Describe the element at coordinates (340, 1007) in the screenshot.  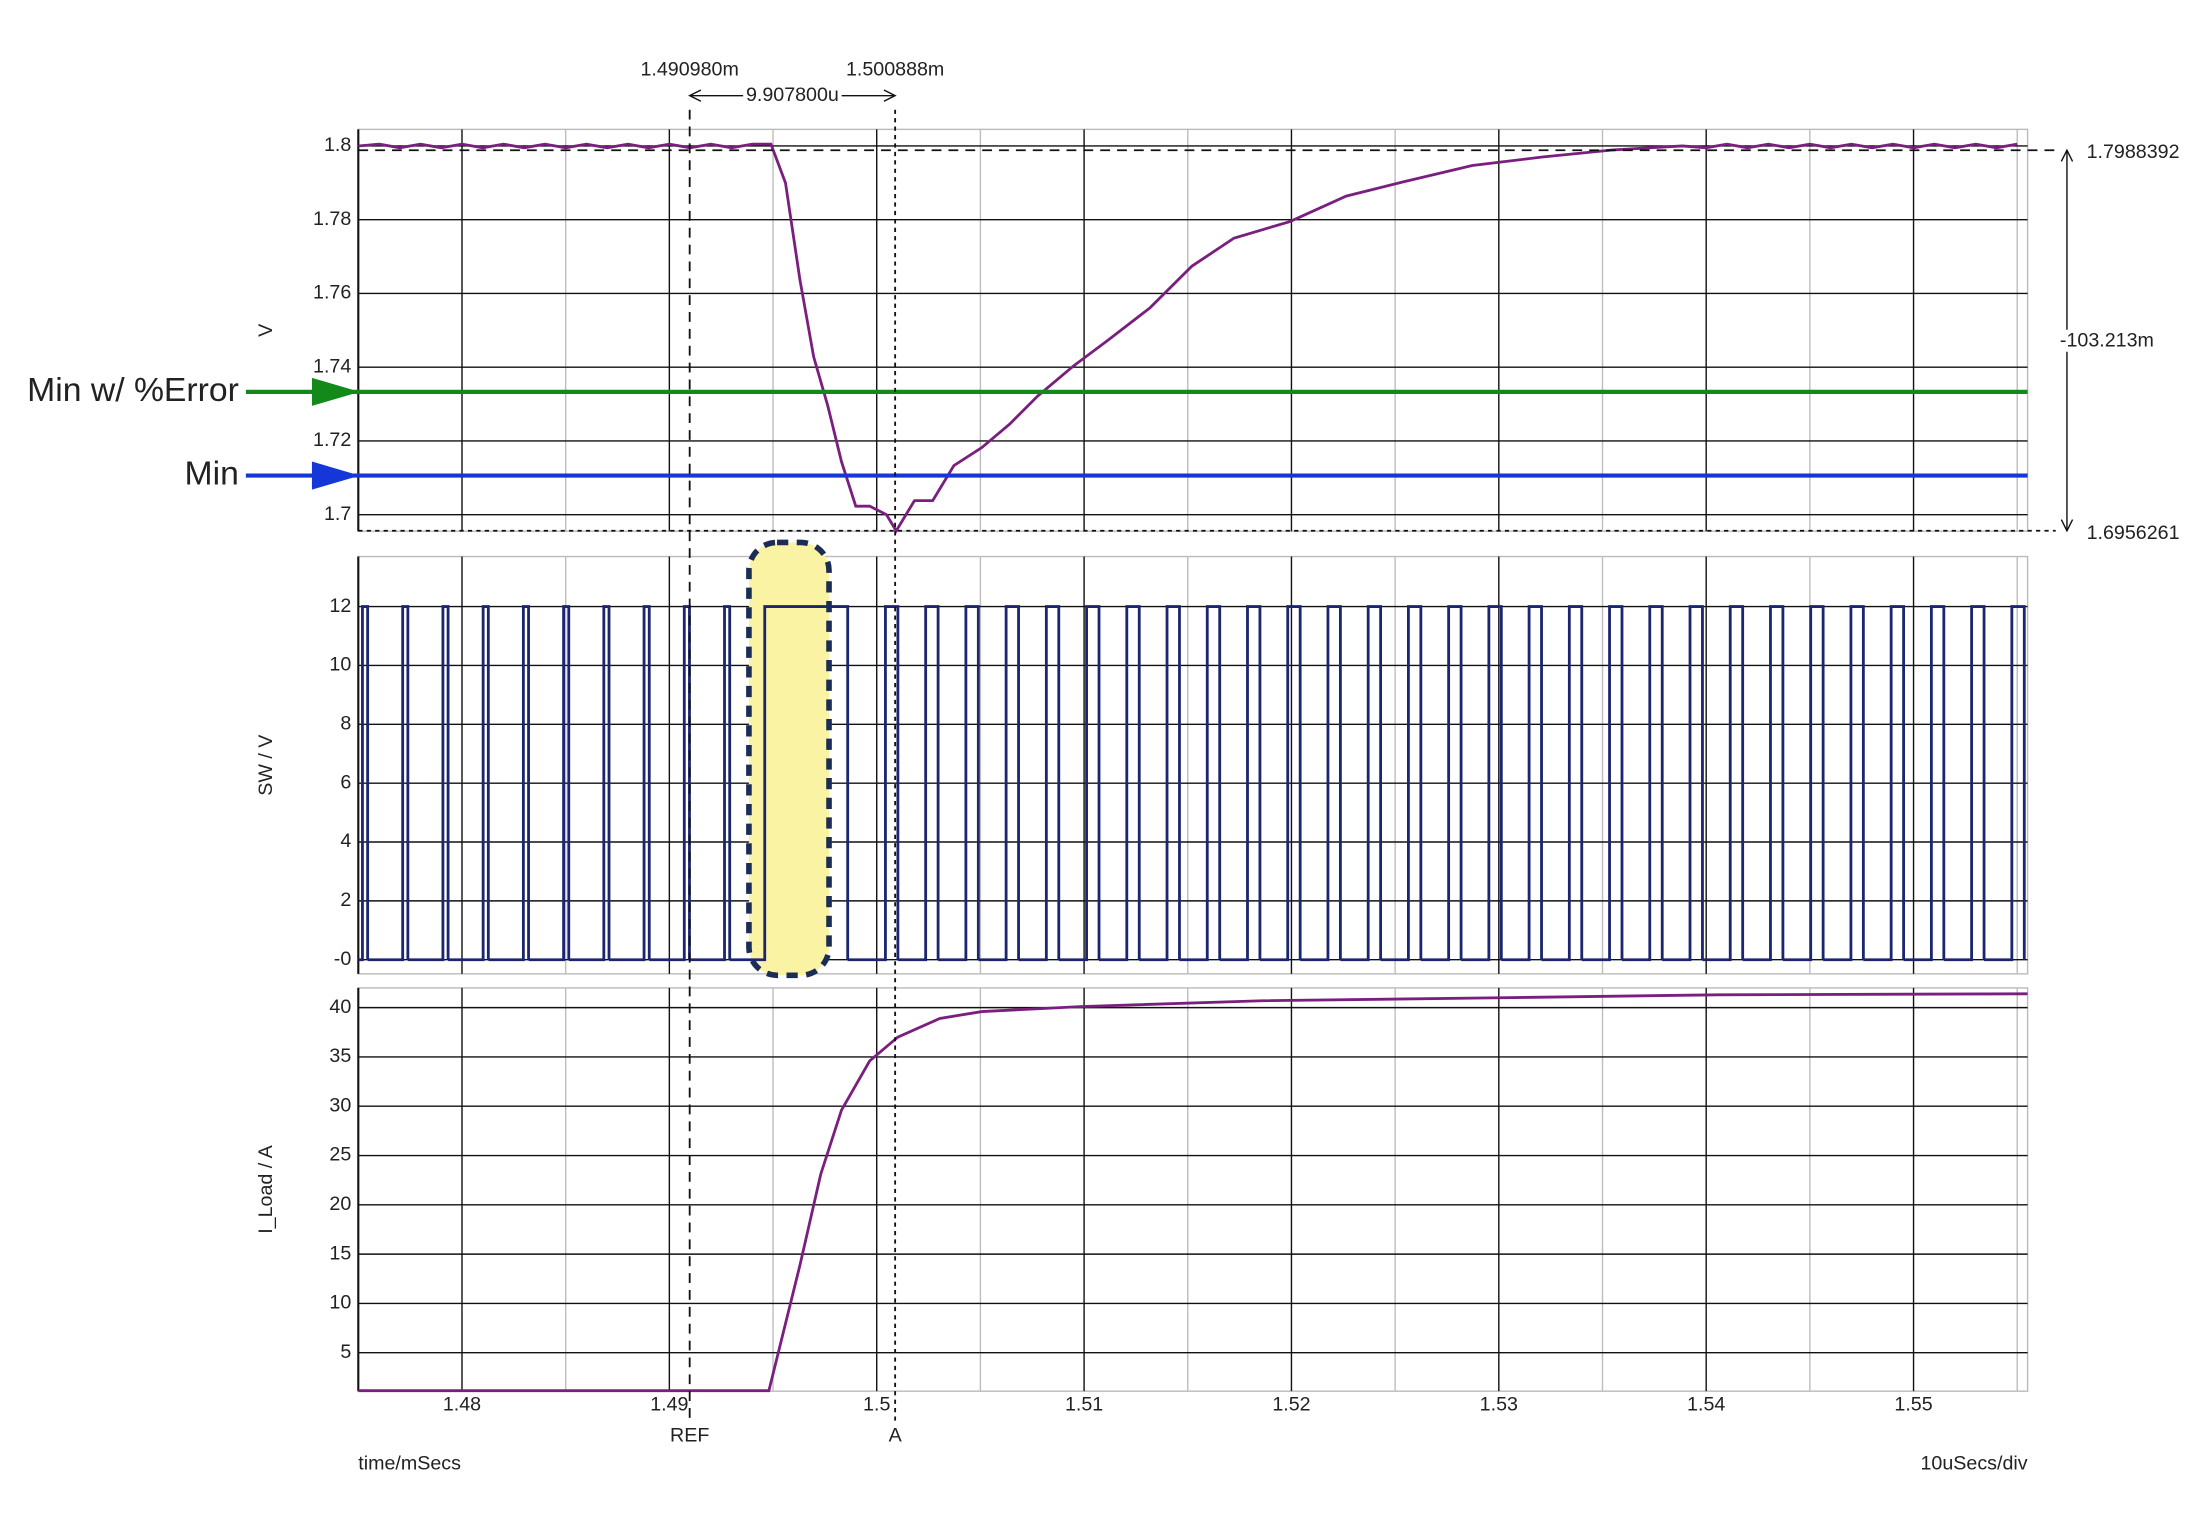
I see `y-tick-label: 40` at that location.